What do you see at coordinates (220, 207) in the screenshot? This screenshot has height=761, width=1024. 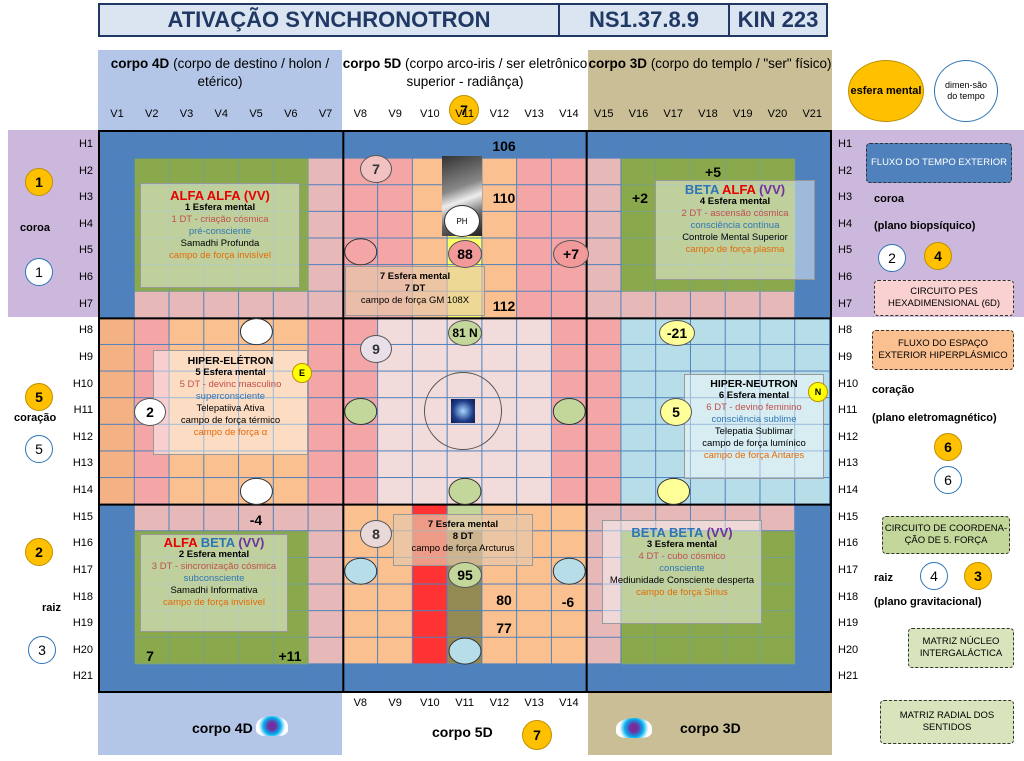 I see `box-alfa-alfa-l1: 1 Esfera mental` at bounding box center [220, 207].